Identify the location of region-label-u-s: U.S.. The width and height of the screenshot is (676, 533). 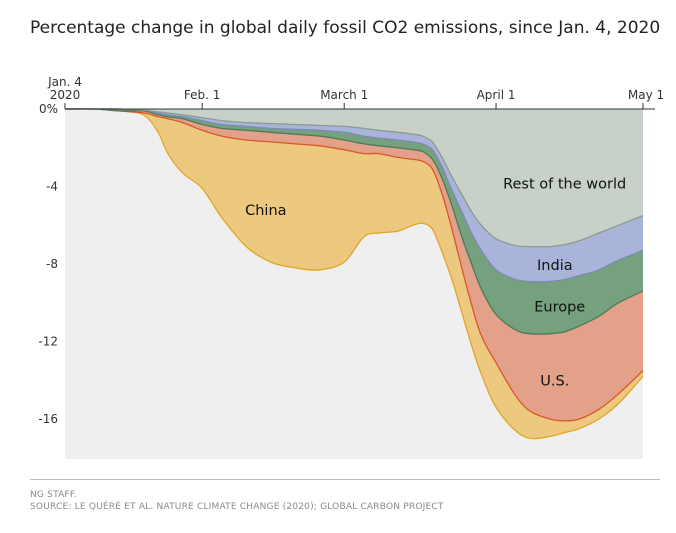
(554, 381).